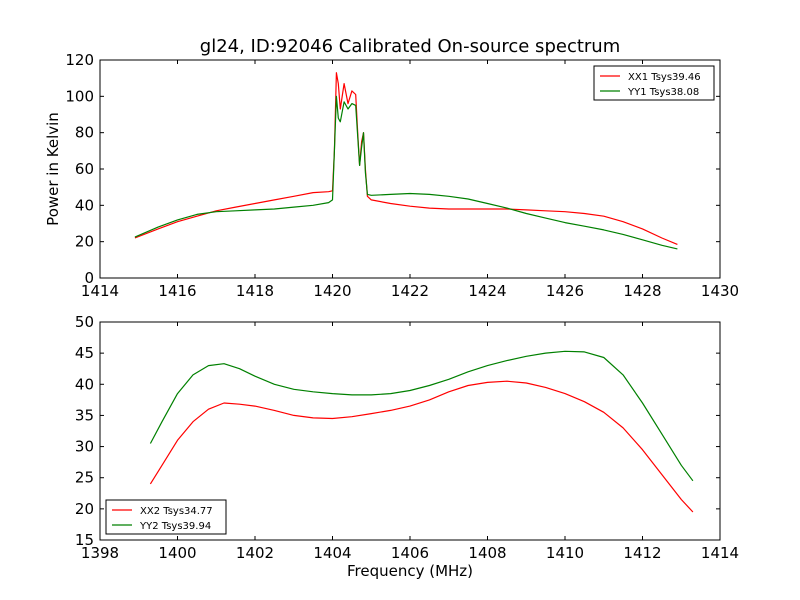  What do you see at coordinates (84, 322) in the screenshot?
I see `y-tick-label: 50` at bounding box center [84, 322].